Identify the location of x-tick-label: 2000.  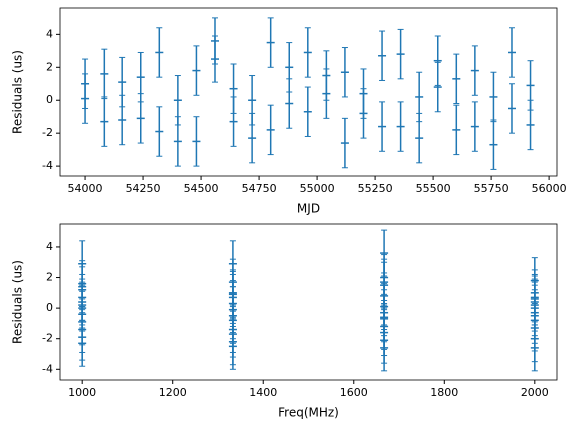
(535, 392).